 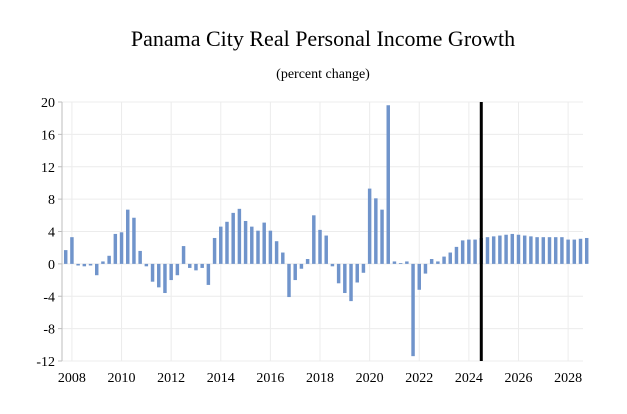 What do you see at coordinates (48, 168) in the screenshot?
I see `y-tick-label: 12` at bounding box center [48, 168].